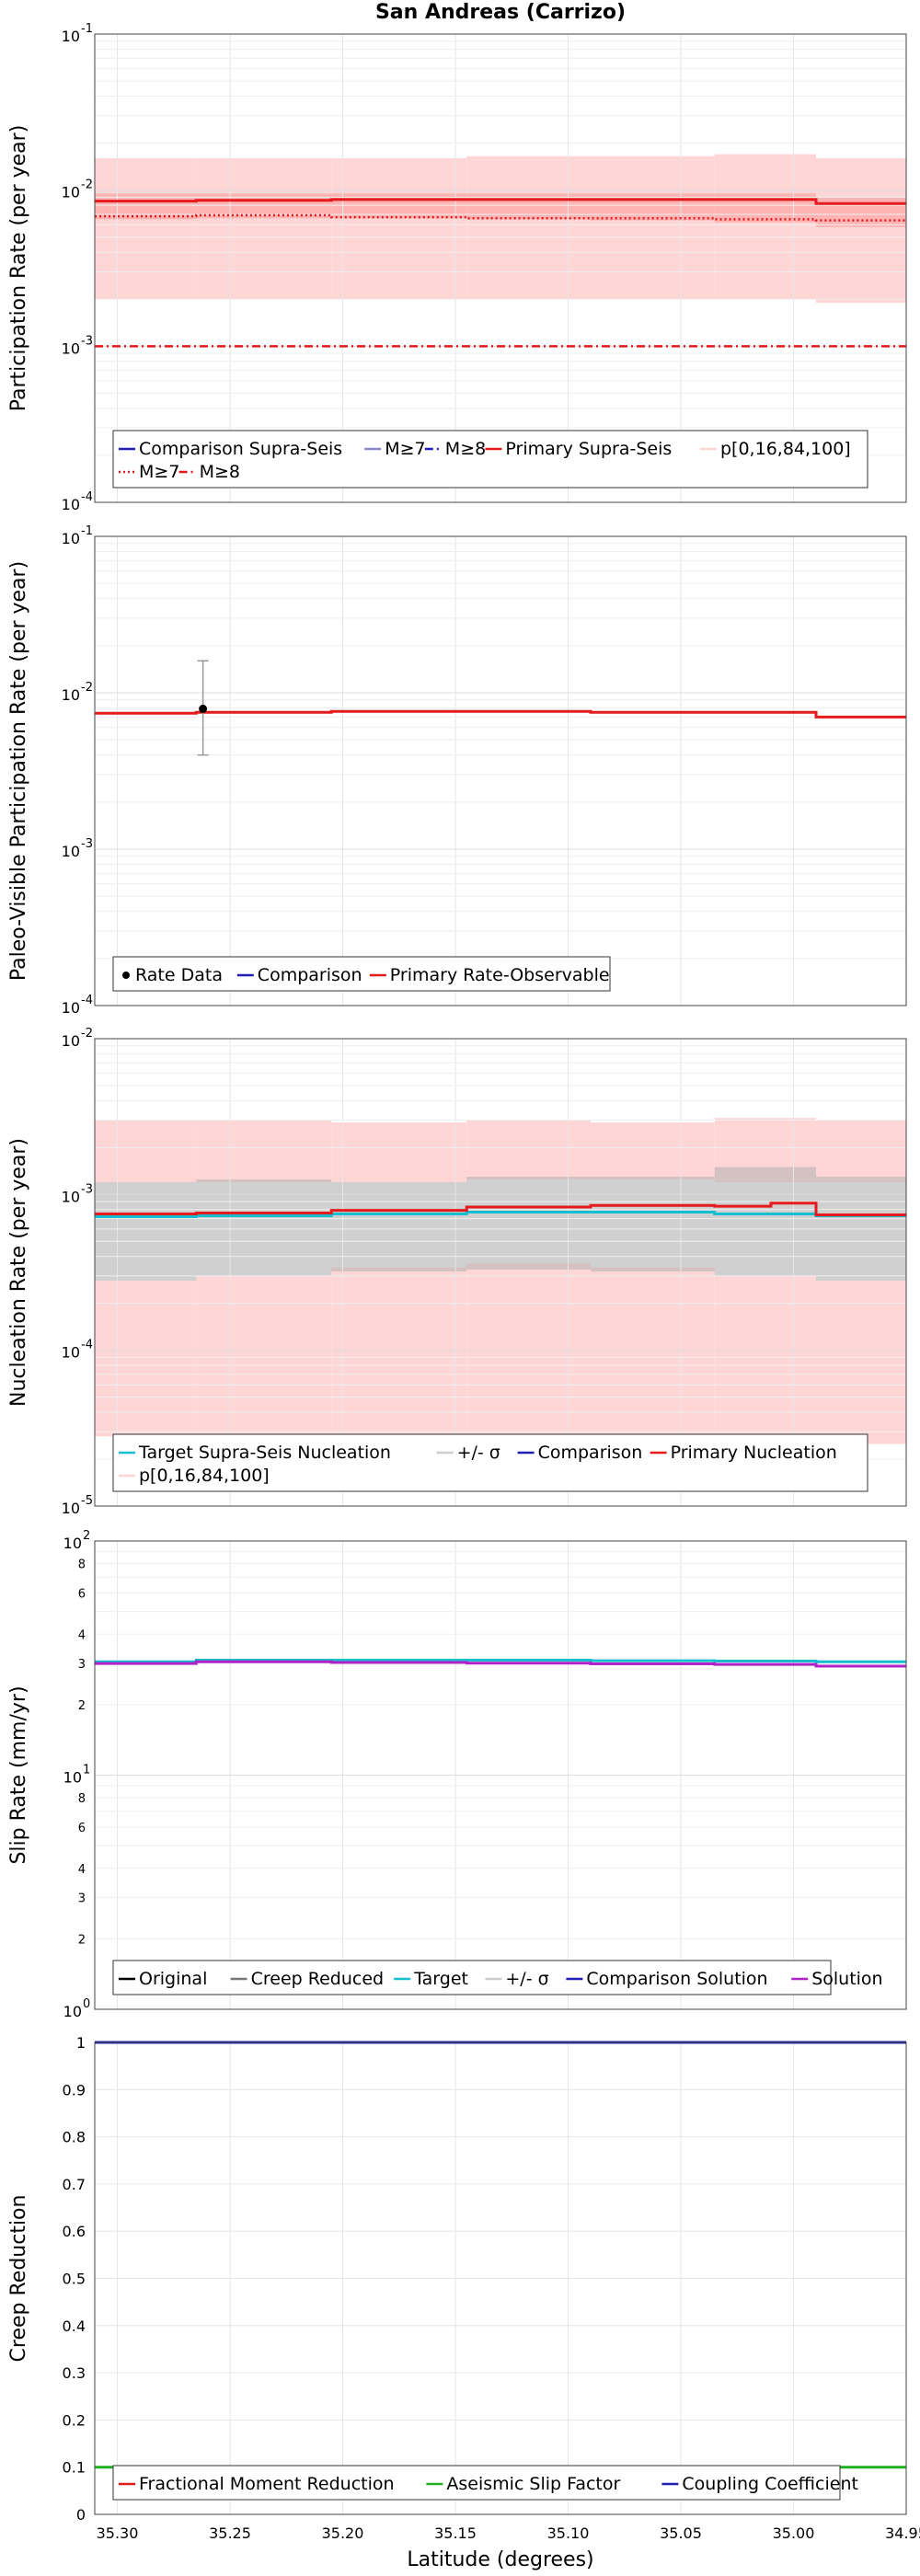  Describe the element at coordinates (74, 2468) in the screenshot. I see `y-tick-label: 0.1` at that location.